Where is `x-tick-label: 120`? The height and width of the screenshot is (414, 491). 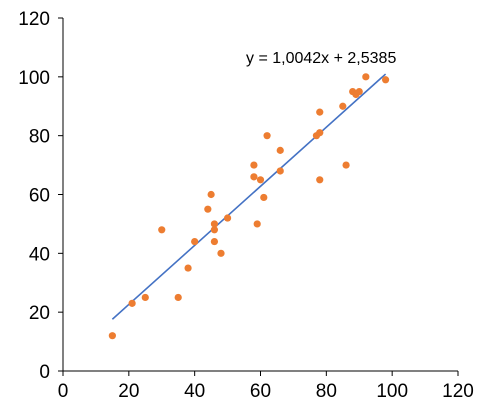
x-tick-label: 120 is located at coordinates (458, 391).